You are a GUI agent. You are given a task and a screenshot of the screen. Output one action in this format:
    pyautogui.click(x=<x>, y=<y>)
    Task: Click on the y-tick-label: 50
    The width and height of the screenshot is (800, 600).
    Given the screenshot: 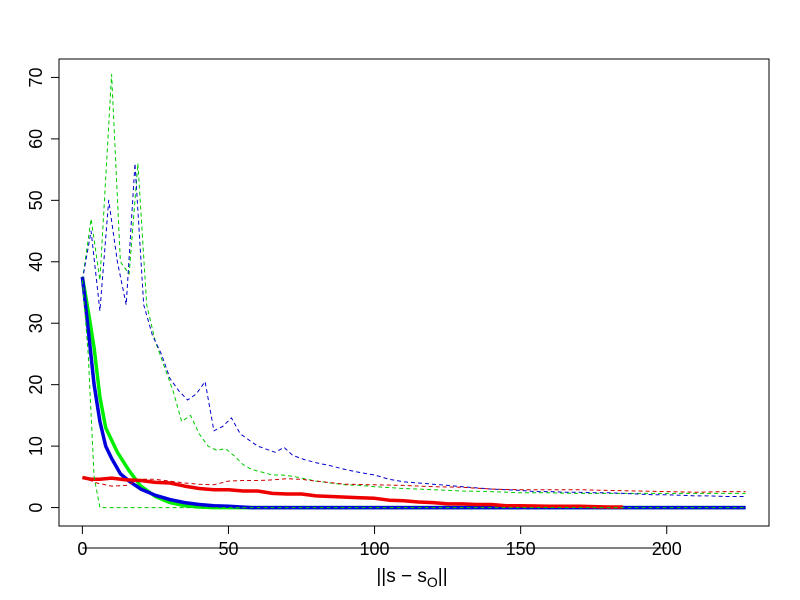 What is the action you would take?
    pyautogui.click(x=36, y=200)
    